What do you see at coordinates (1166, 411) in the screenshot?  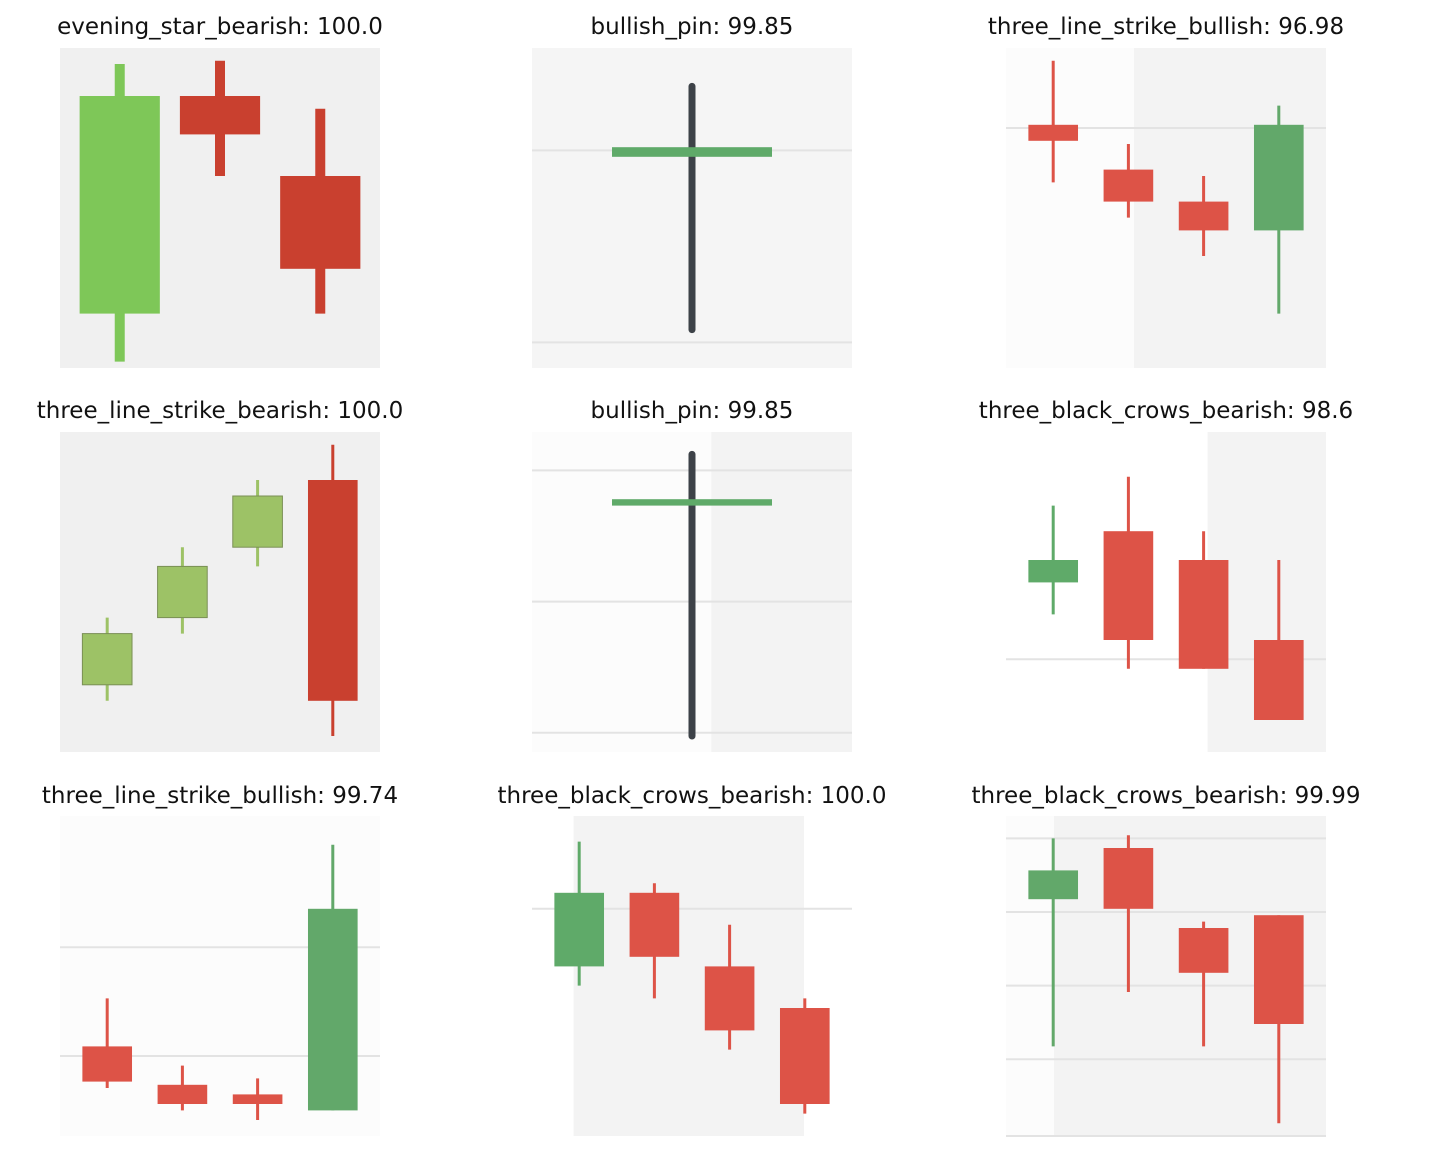 I see `chart-title: three_black_crows_bearish: 98.6` at bounding box center [1166, 411].